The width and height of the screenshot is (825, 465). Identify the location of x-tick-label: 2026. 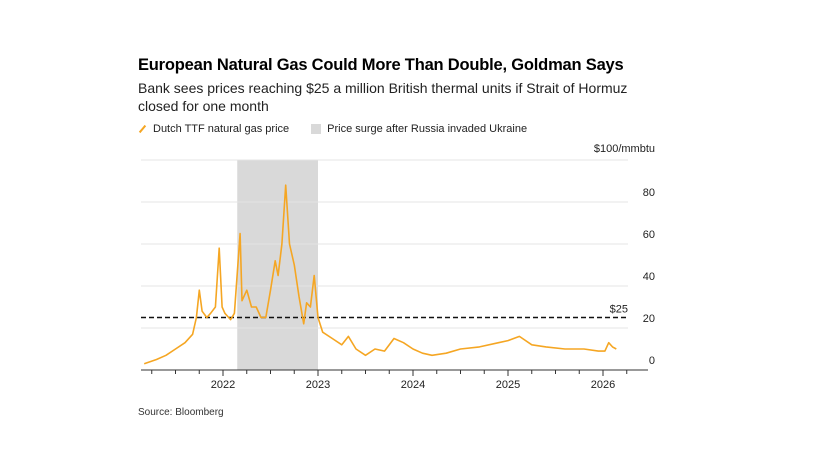
(603, 385).